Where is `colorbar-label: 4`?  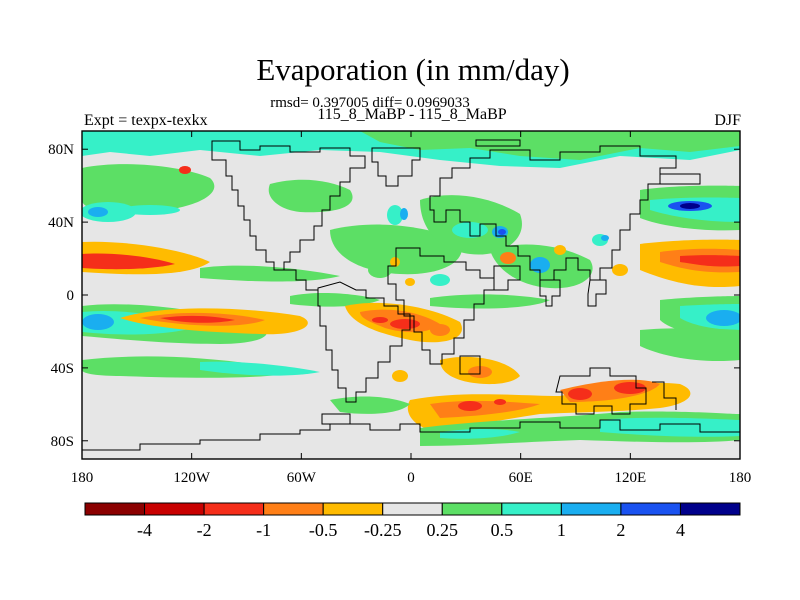 colorbar-label: 4 is located at coordinates (680, 530).